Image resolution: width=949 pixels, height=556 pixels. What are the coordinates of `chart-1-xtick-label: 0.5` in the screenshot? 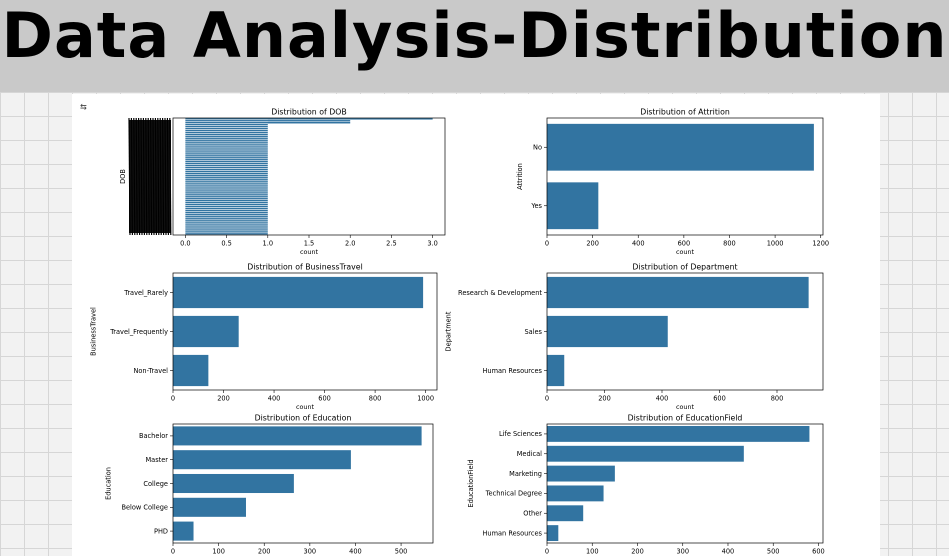 It's located at (226, 244).